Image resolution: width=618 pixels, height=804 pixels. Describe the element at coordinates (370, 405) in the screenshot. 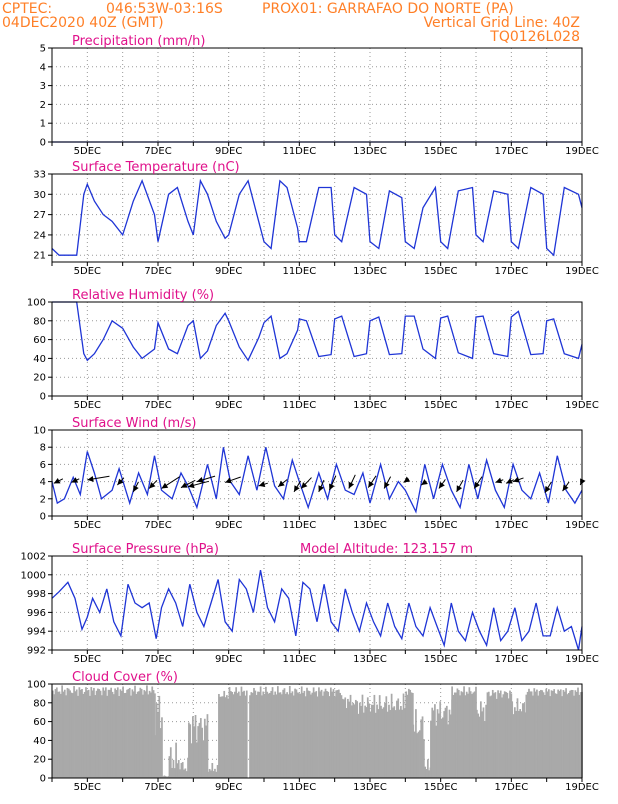

I see `relative-humidity-xtick-label-4: 13DEC` at that location.